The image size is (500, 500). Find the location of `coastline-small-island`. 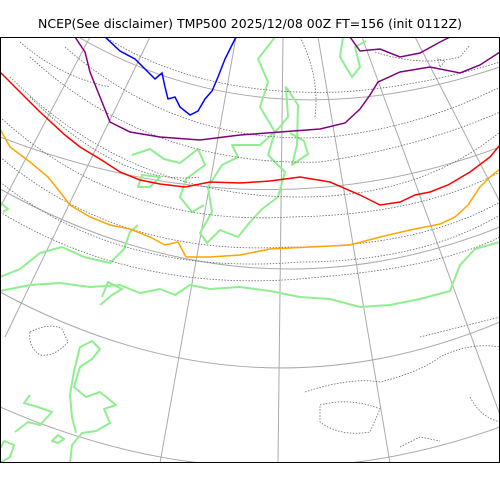

coastline-small-island is located at coordinates (58, 439).